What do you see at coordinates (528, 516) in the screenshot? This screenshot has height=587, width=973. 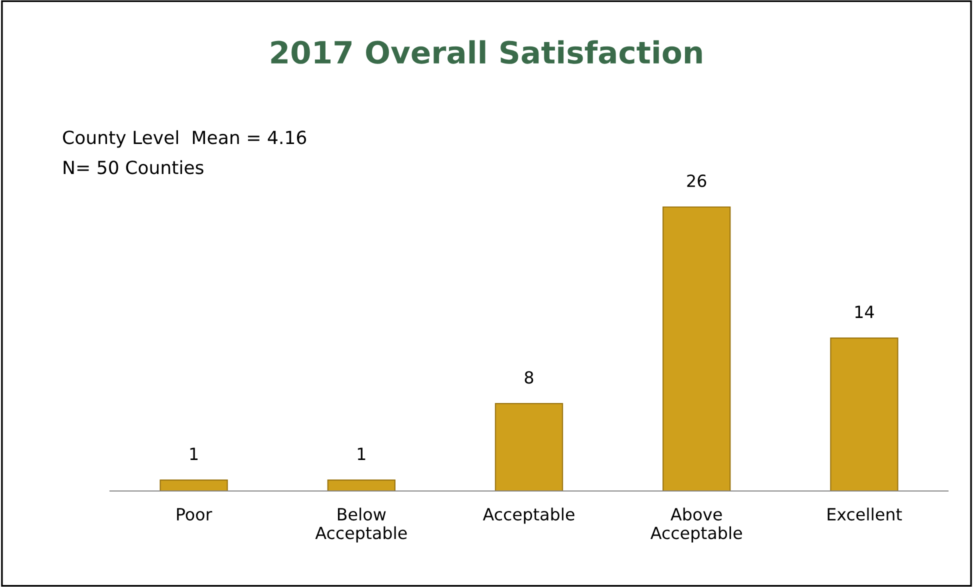 I see `x-tick-label: Acceptable` at bounding box center [528, 516].